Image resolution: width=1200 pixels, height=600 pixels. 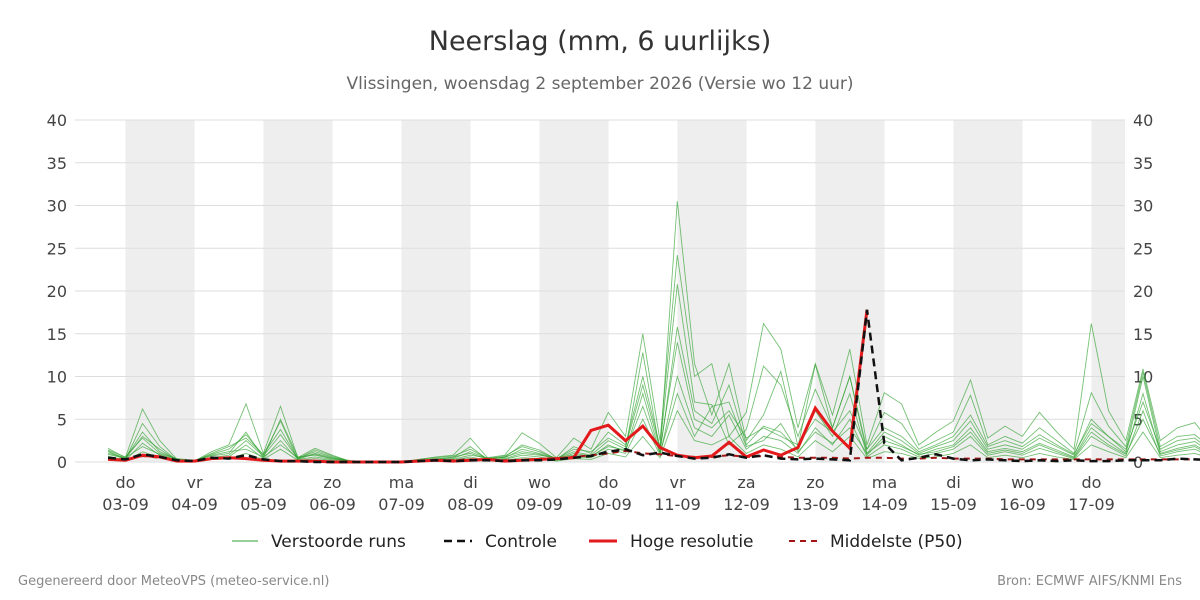 I want to click on x-tick-date: 16-09, so click(x=1022, y=504).